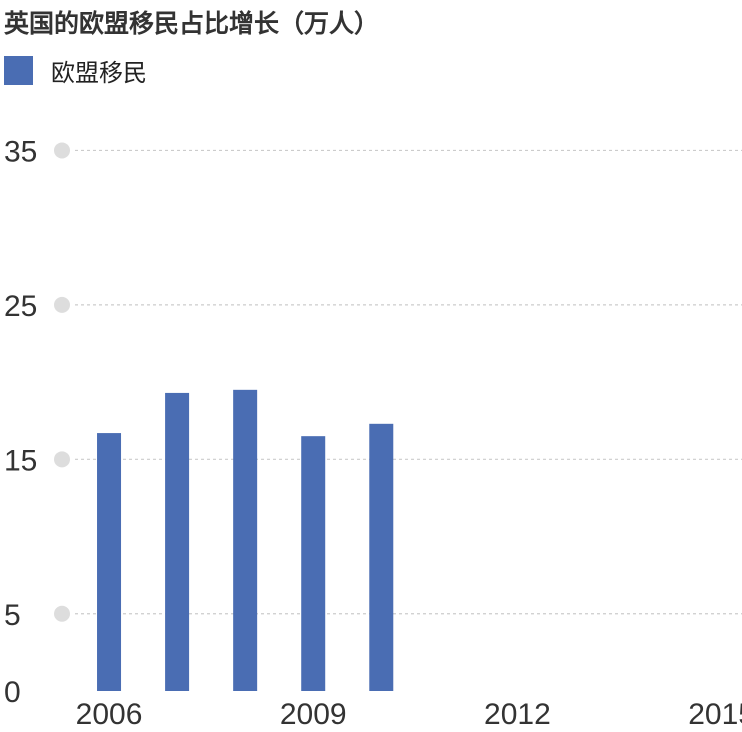 The width and height of the screenshot is (742, 732). What do you see at coordinates (313, 563) in the screenshot?
I see `bar-2009` at bounding box center [313, 563].